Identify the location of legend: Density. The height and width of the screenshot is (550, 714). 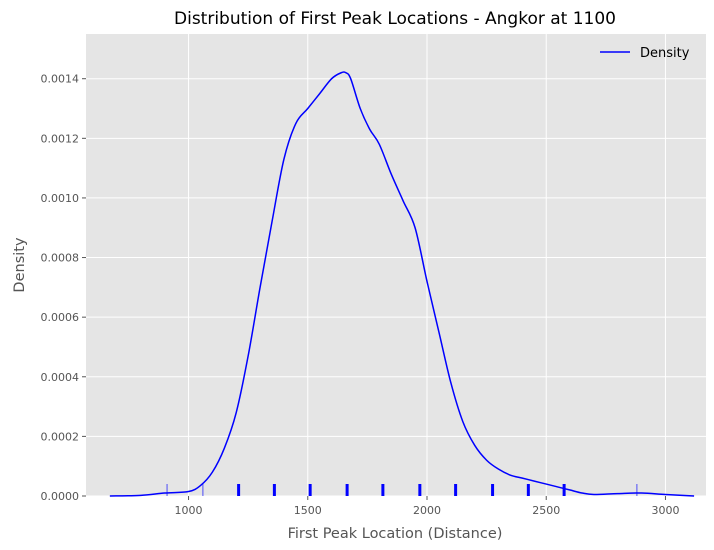
(645, 53).